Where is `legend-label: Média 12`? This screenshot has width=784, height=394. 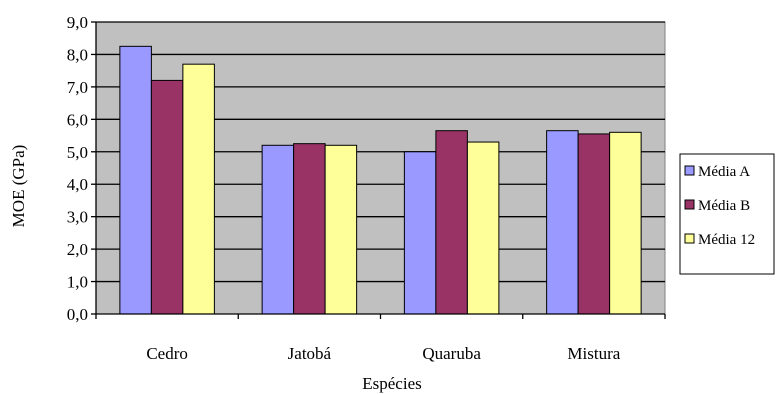 legend-label: Média 12 is located at coordinates (726, 240).